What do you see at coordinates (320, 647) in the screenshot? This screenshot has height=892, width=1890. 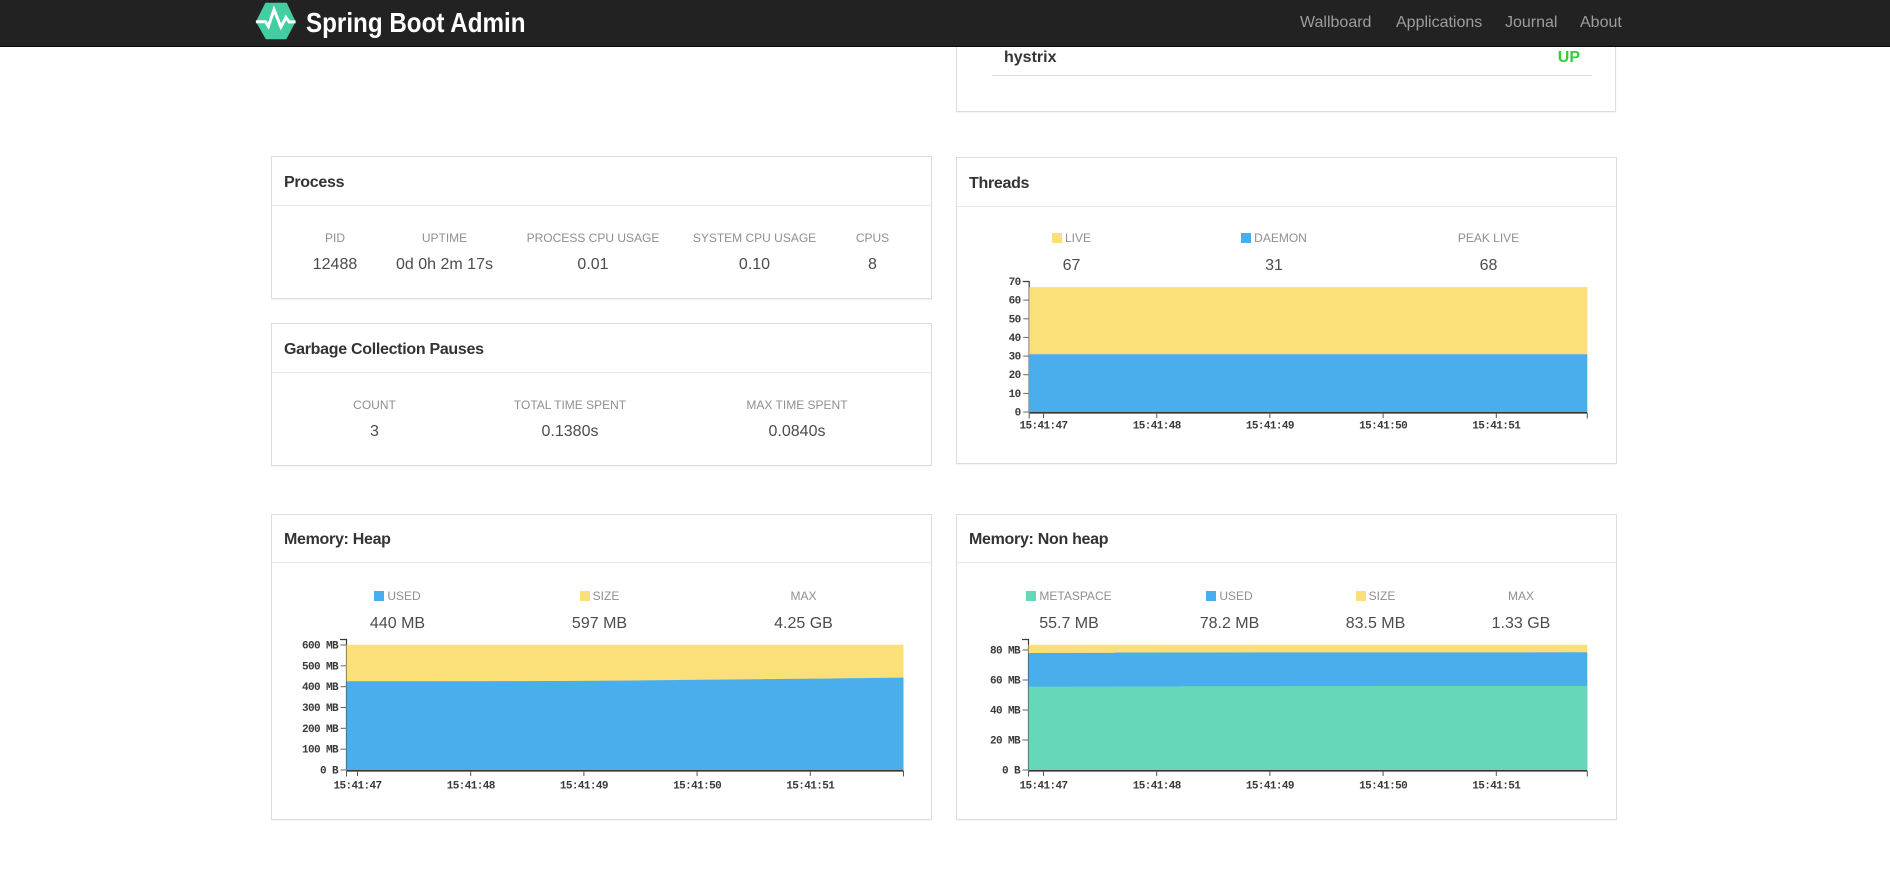 I see `svg-text: 600 MB` at bounding box center [320, 647].